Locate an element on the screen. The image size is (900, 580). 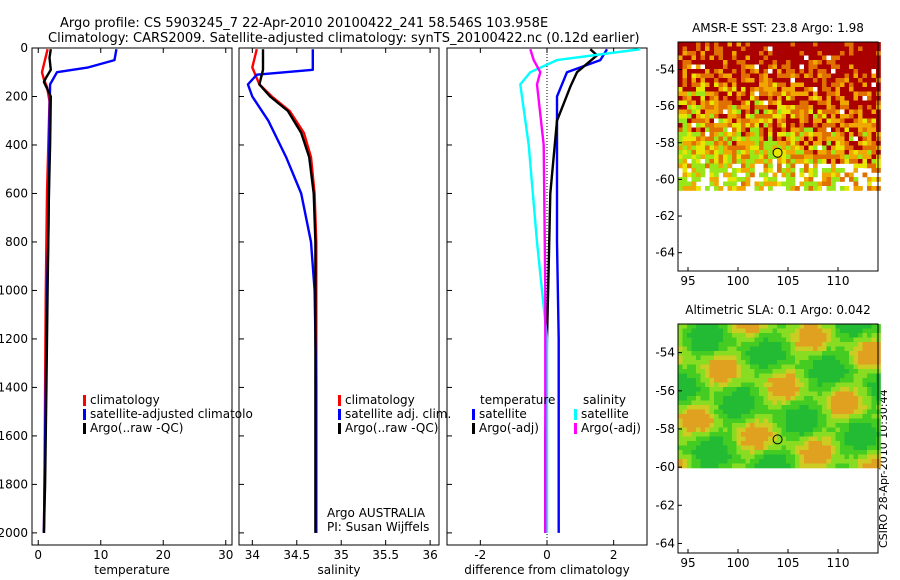
salinity-series-argo is located at coordinates (287, 291).